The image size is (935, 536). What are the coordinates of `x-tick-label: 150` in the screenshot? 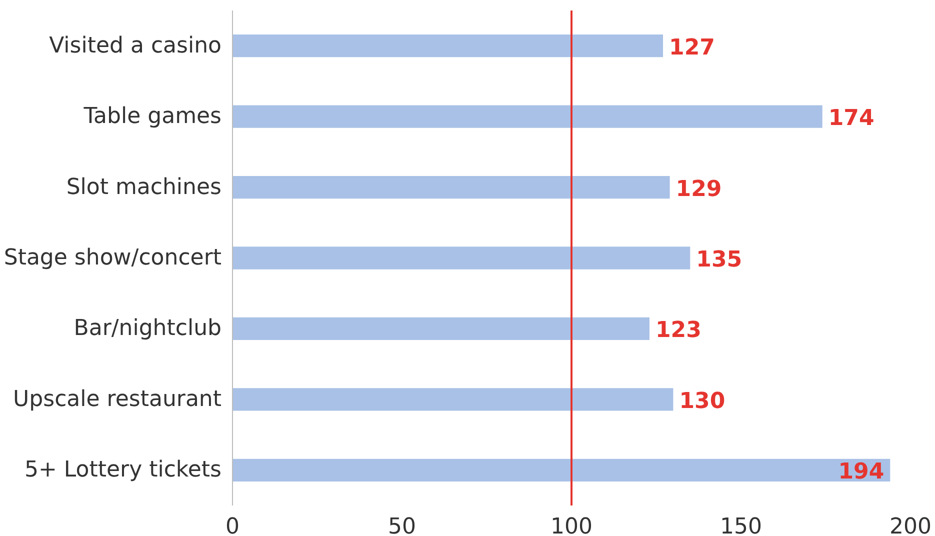 It's located at (741, 525).